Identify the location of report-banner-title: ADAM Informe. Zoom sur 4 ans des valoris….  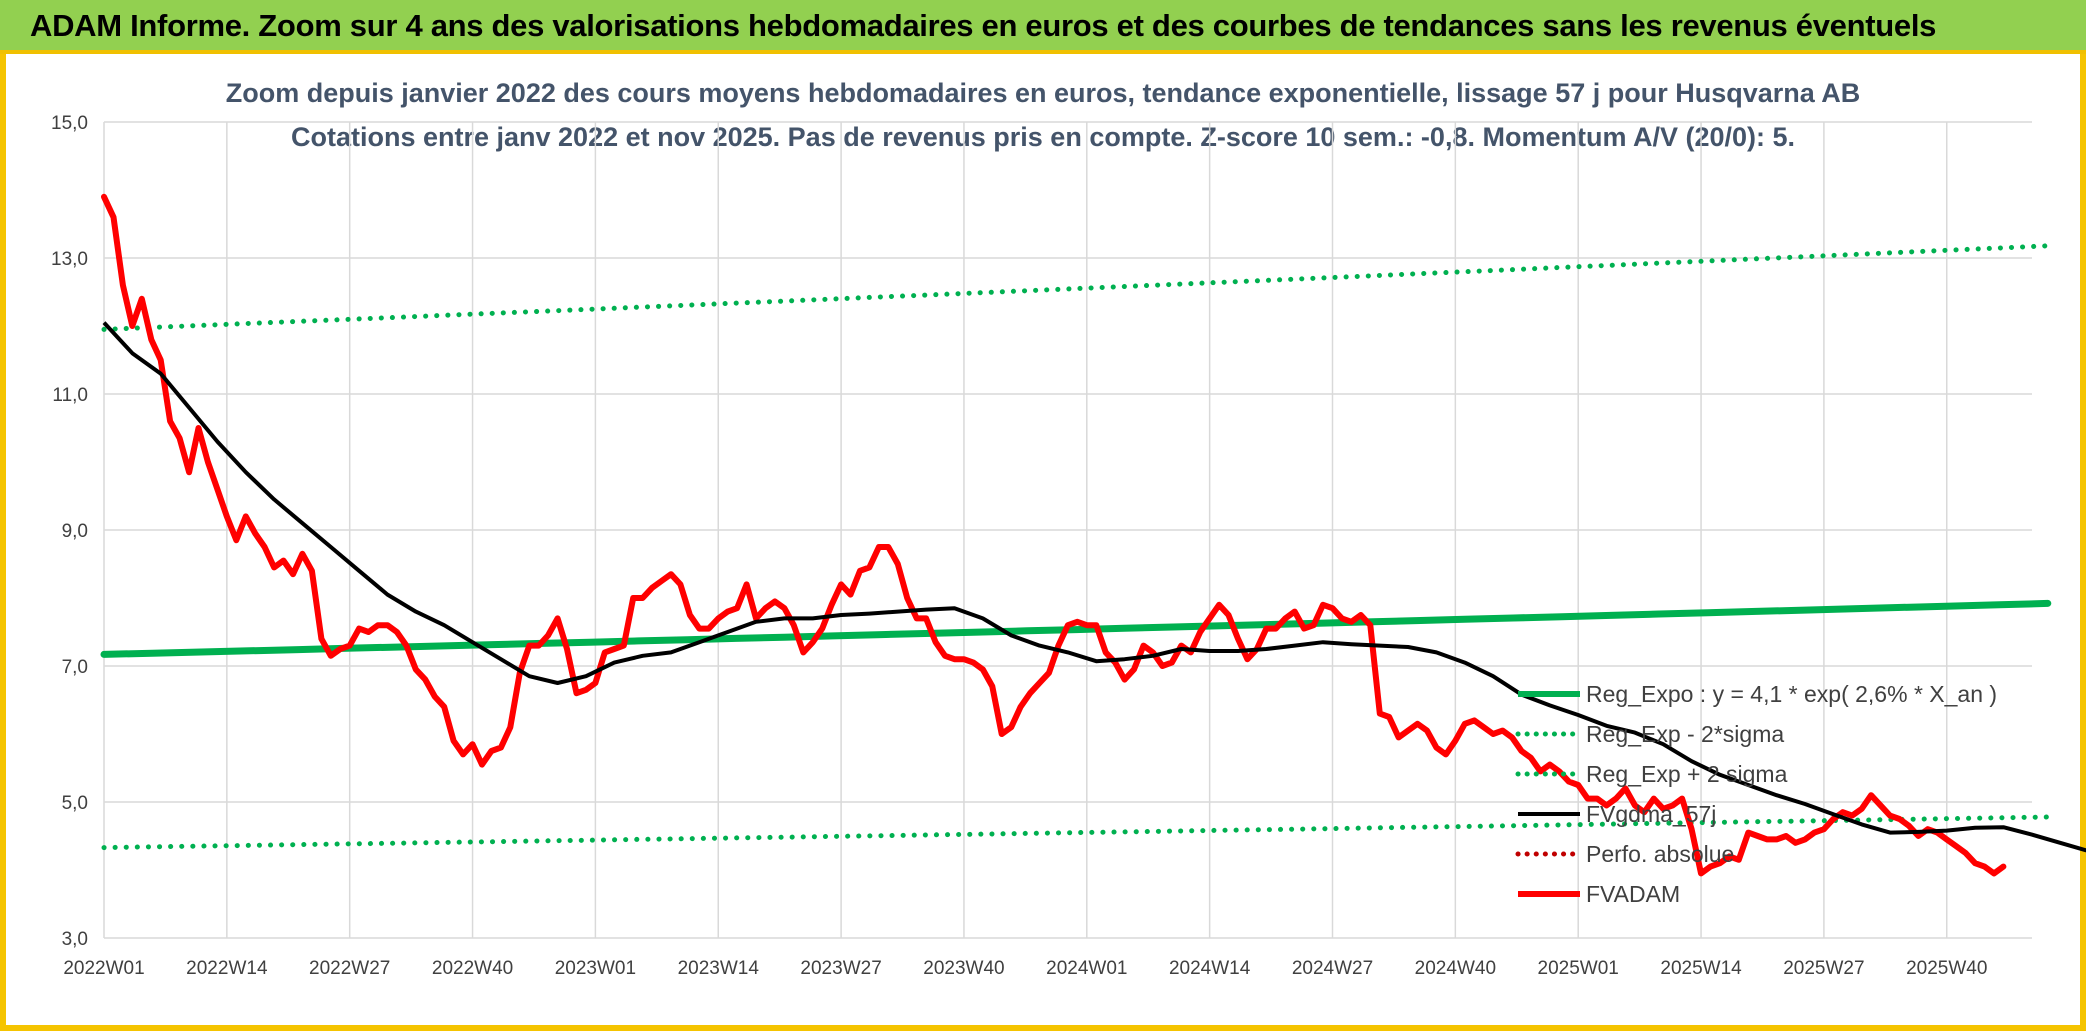
(983, 25).